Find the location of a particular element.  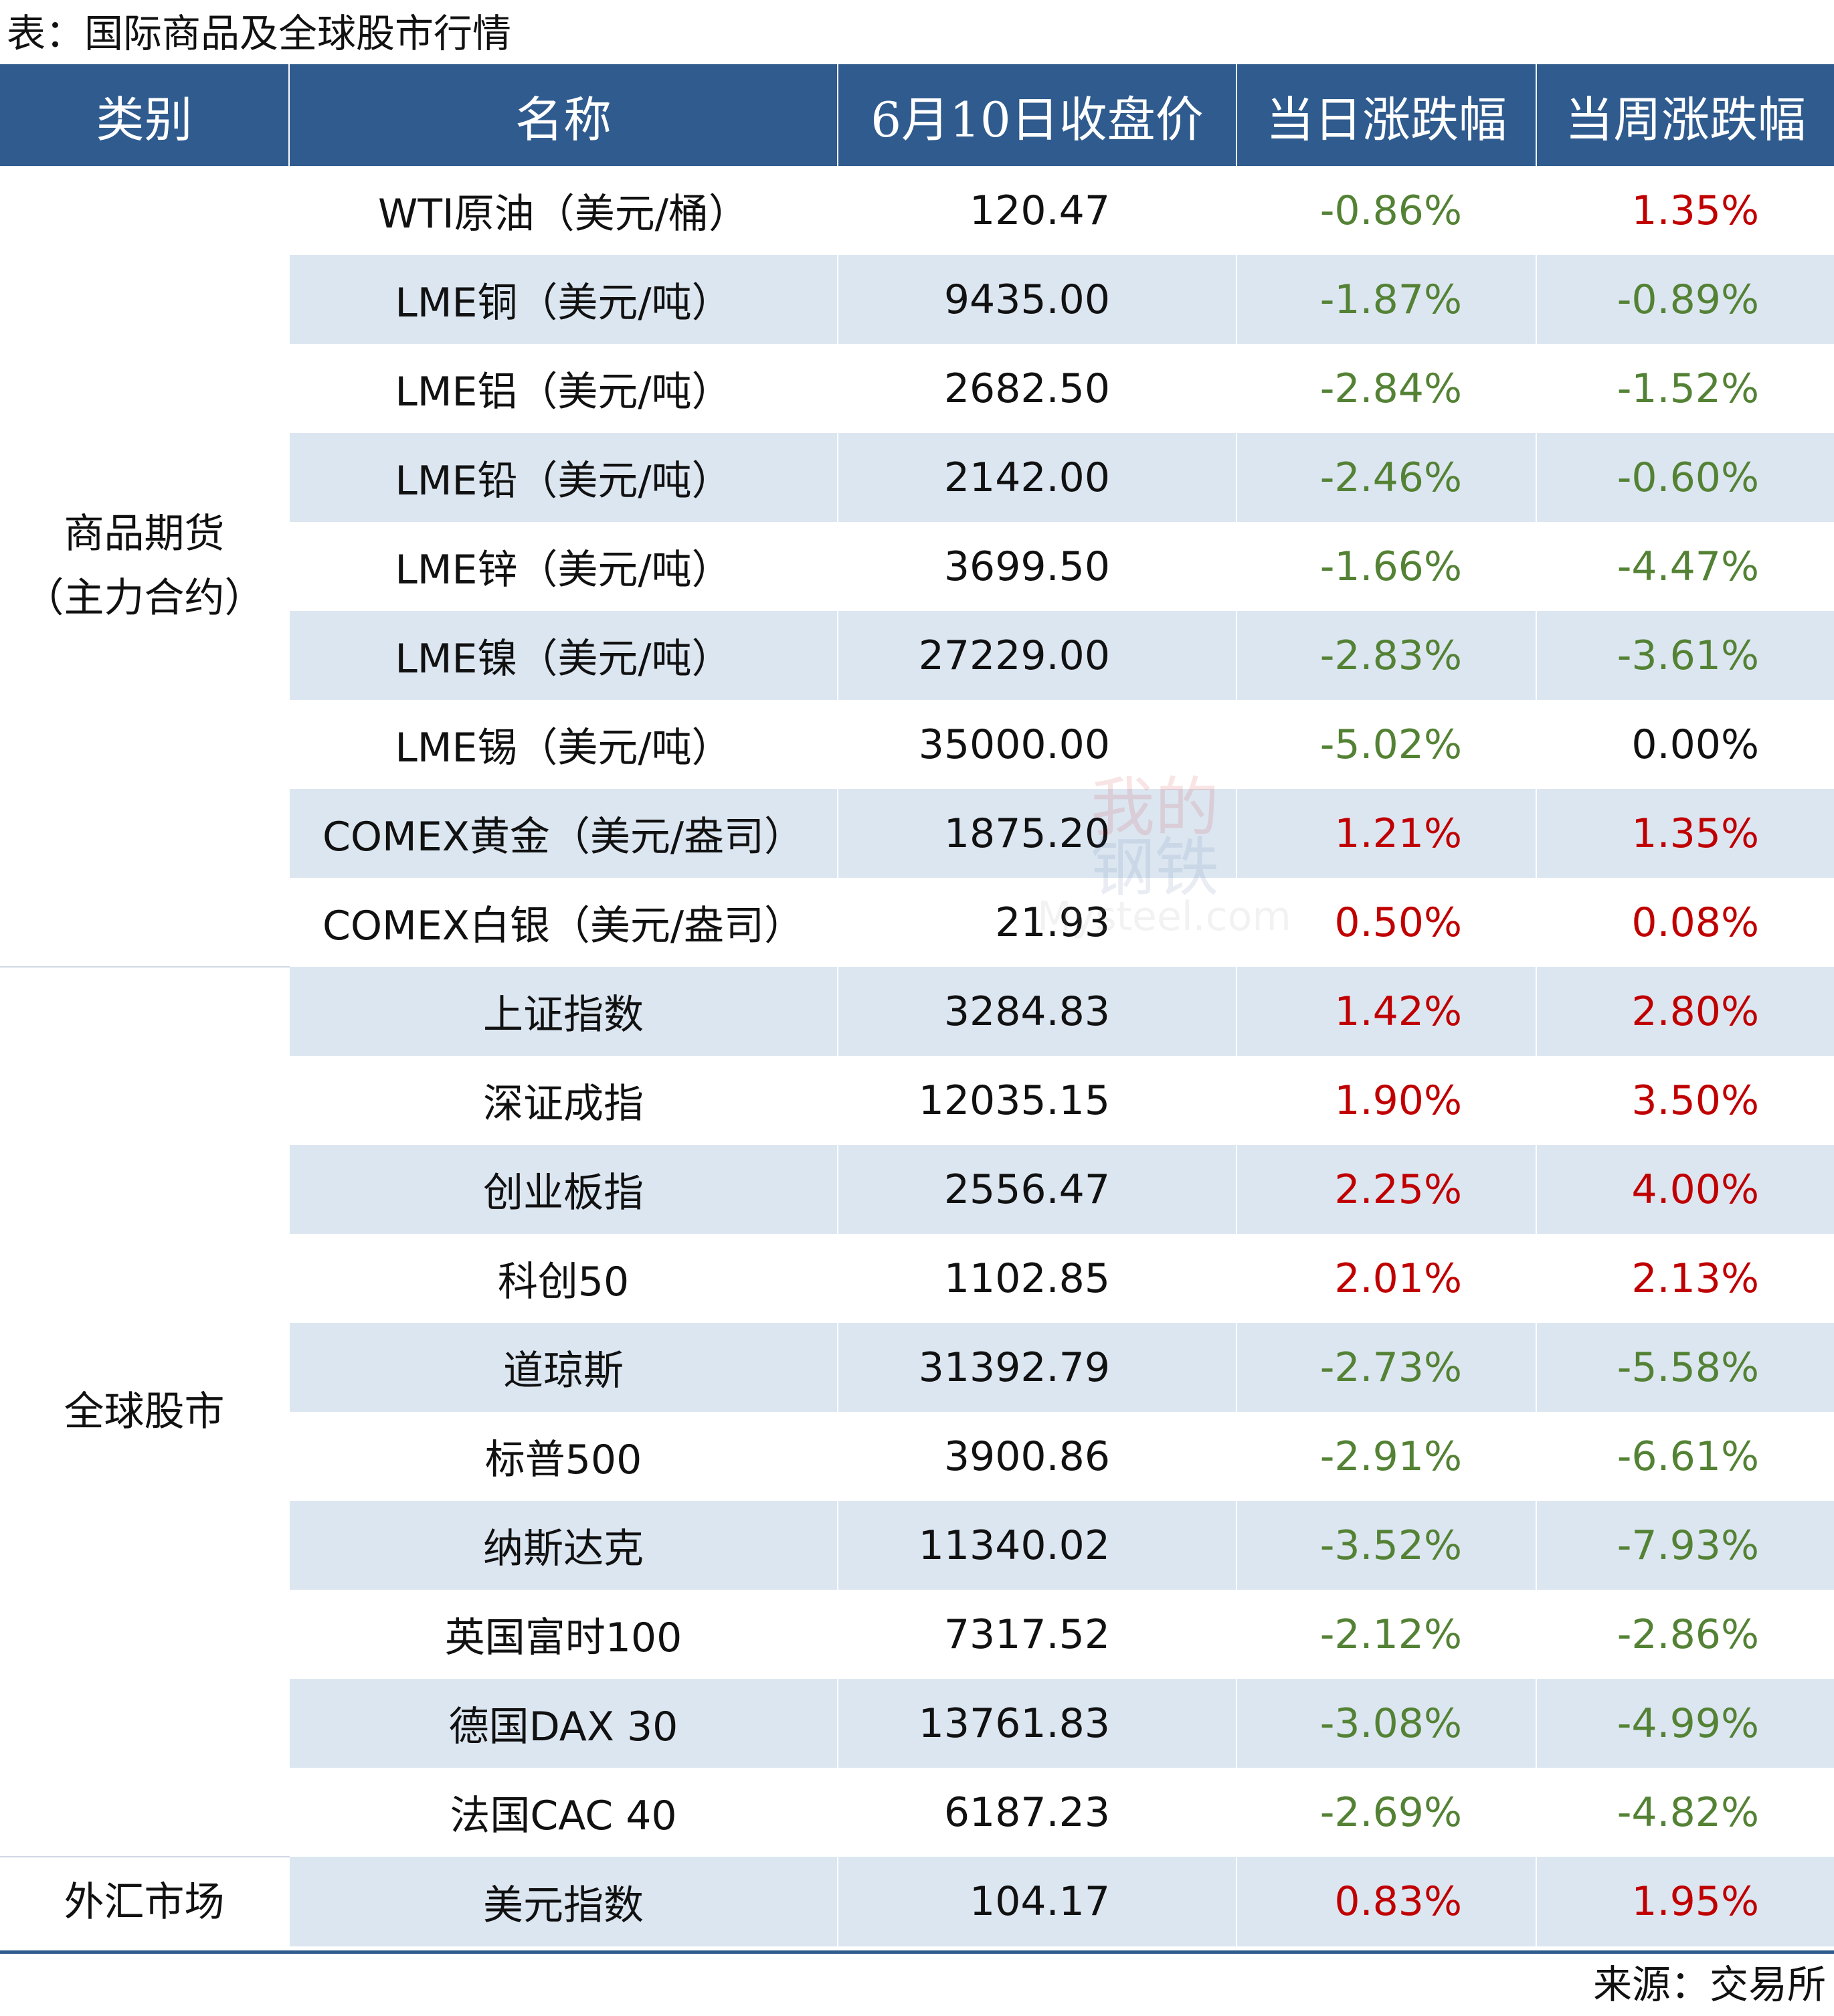

daily-change: 0.83% is located at coordinates (1386, 1901).